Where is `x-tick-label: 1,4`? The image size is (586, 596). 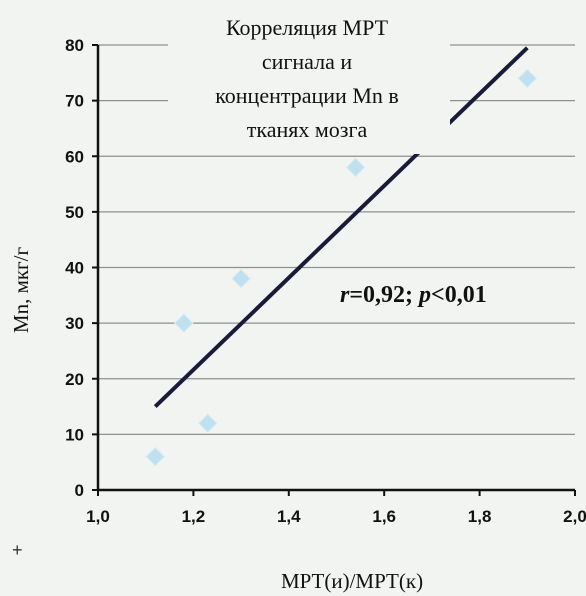
x-tick-label: 1,4 is located at coordinates (289, 516).